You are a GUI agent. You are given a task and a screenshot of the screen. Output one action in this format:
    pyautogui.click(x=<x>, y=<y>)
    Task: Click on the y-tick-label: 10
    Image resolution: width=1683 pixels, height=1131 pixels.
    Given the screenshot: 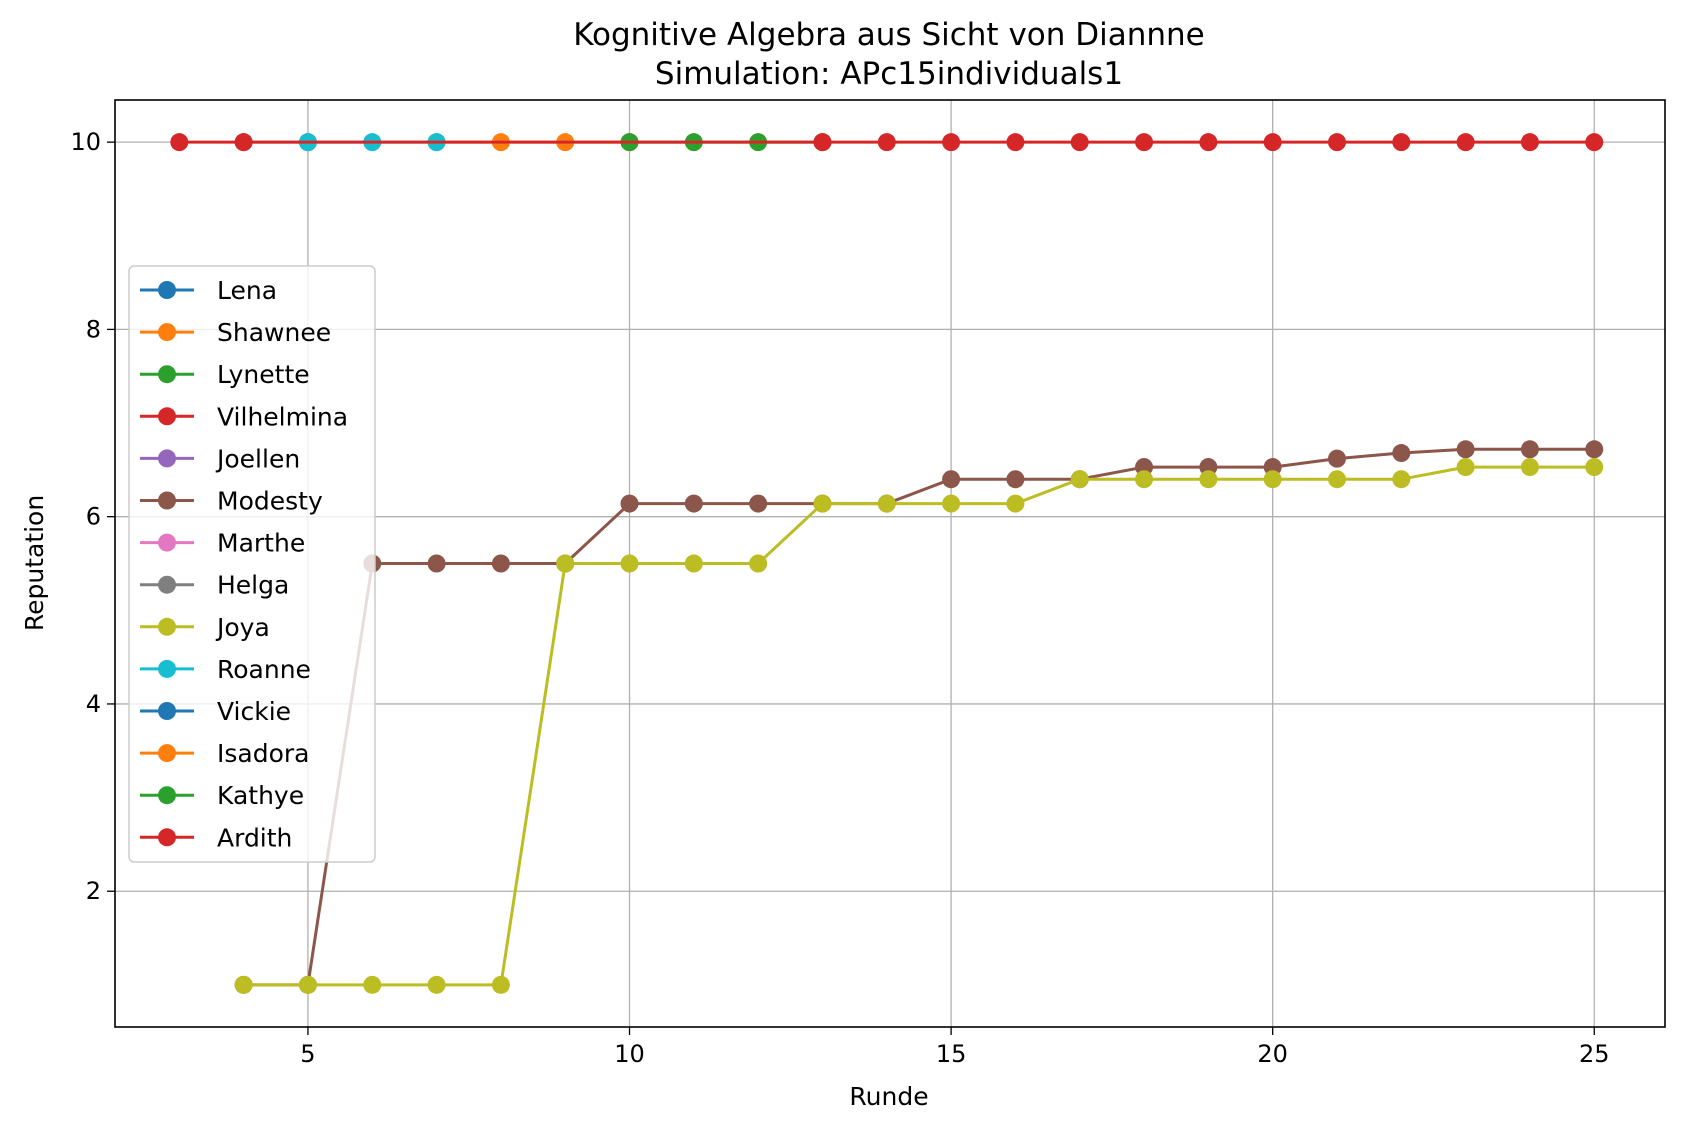 What is the action you would take?
    pyautogui.click(x=85, y=142)
    